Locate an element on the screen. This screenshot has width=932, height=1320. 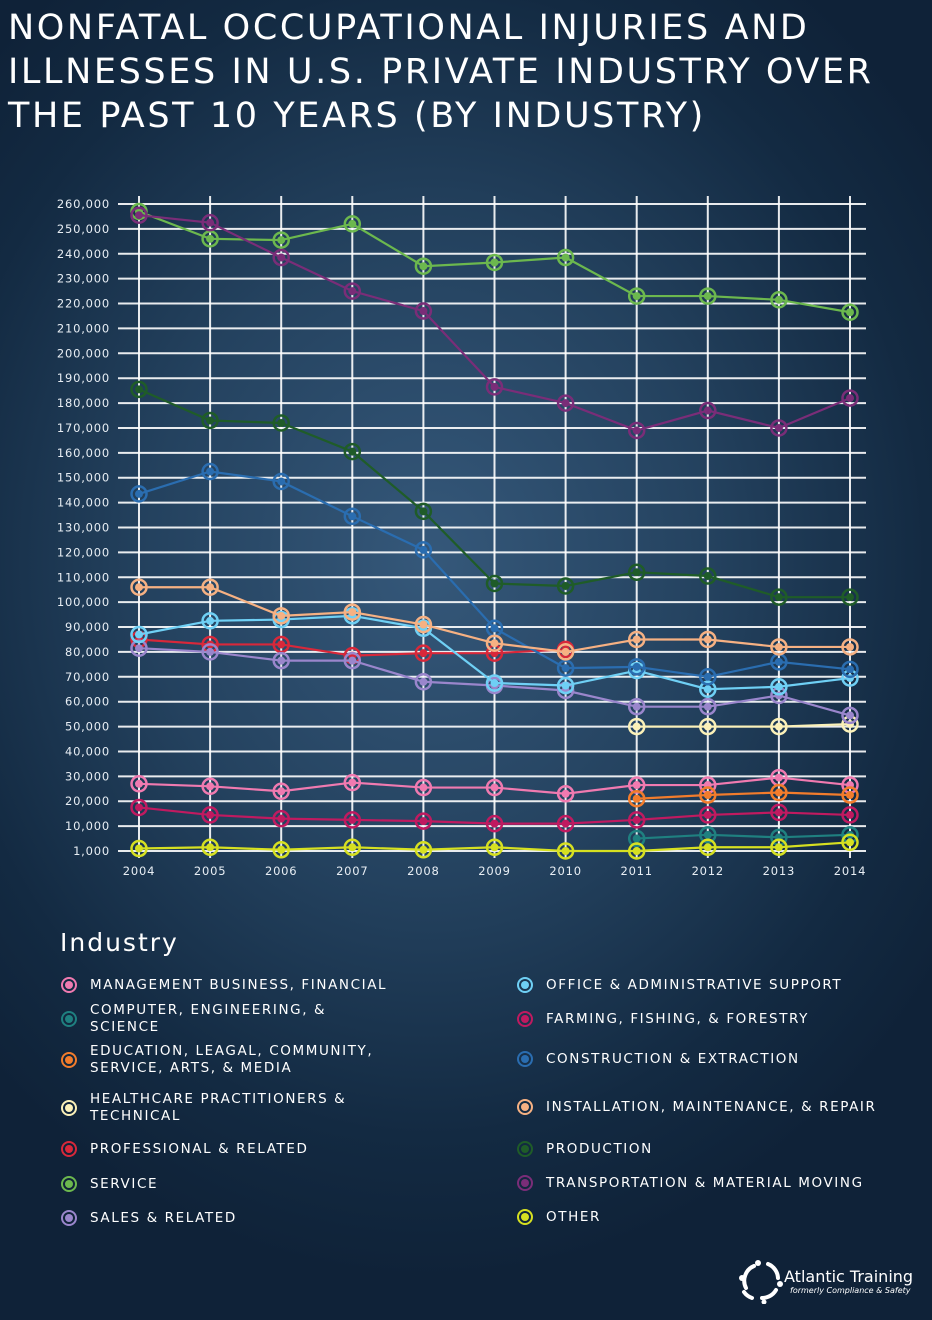
y-tick-label: 160,000 is located at coordinates (83, 453).